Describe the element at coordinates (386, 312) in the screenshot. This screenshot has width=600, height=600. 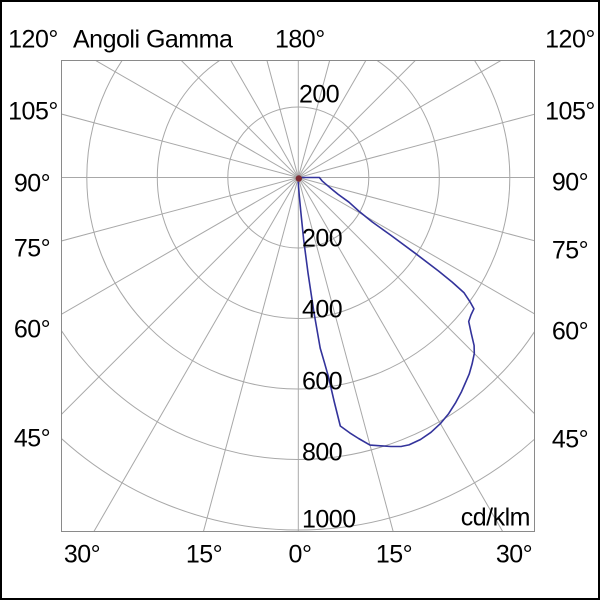
I see `luminous-intensity-curve` at that location.